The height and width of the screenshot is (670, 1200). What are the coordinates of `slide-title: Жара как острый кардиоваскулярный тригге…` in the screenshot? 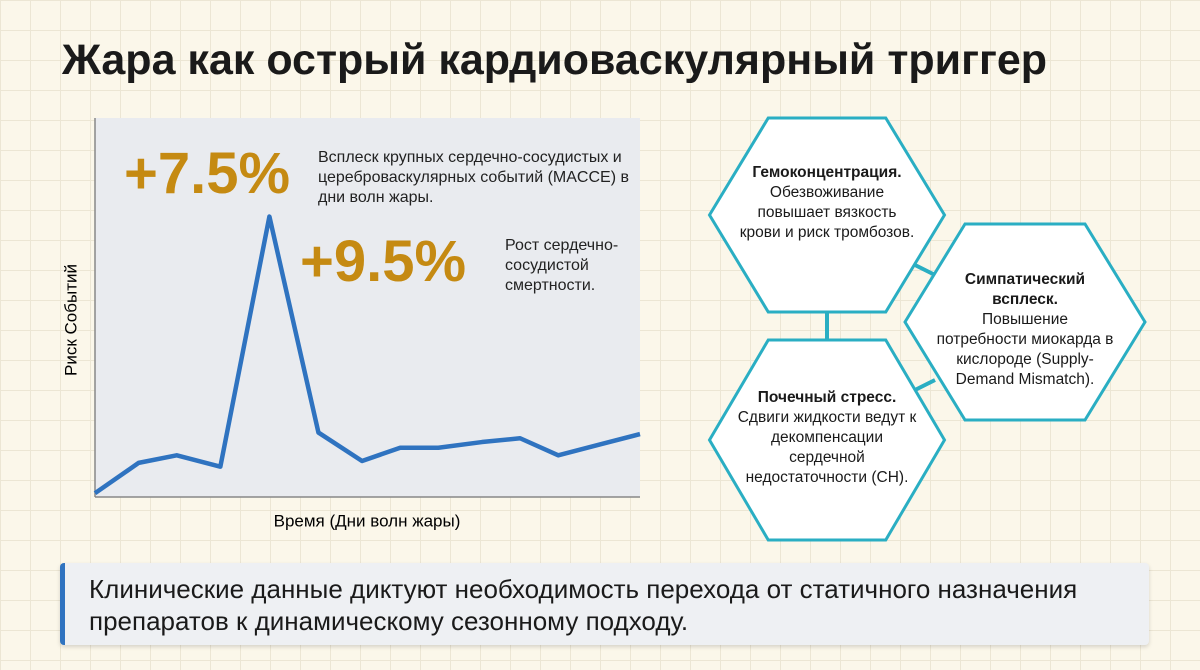 It's located at (555, 60).